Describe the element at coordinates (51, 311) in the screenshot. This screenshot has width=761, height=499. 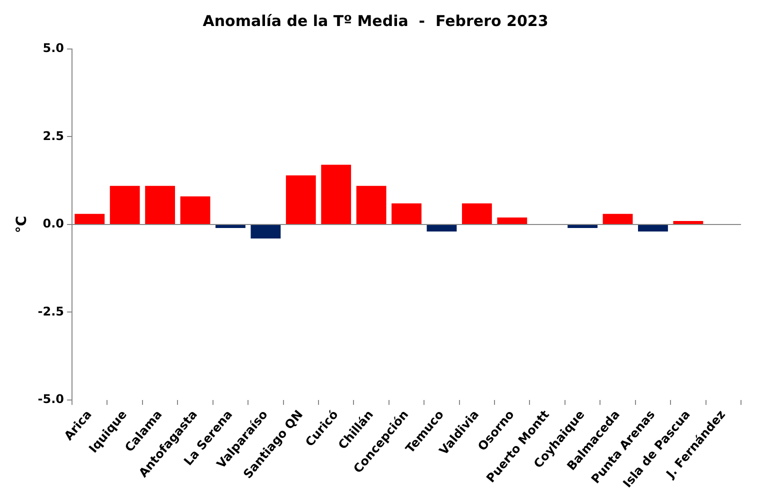
I see `y-tick-label: -2.5` at that location.